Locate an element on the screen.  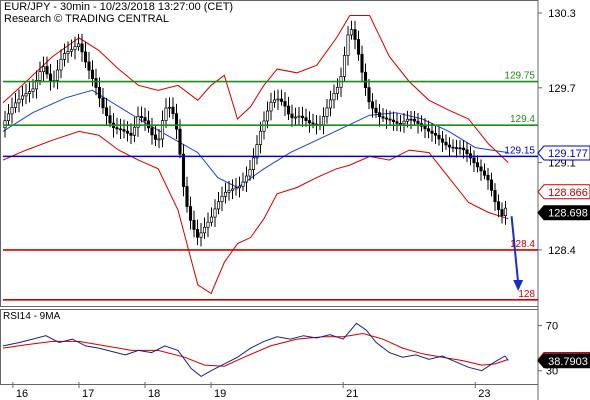
rsi-title: RSI14 - 9MA is located at coordinates (32, 316).